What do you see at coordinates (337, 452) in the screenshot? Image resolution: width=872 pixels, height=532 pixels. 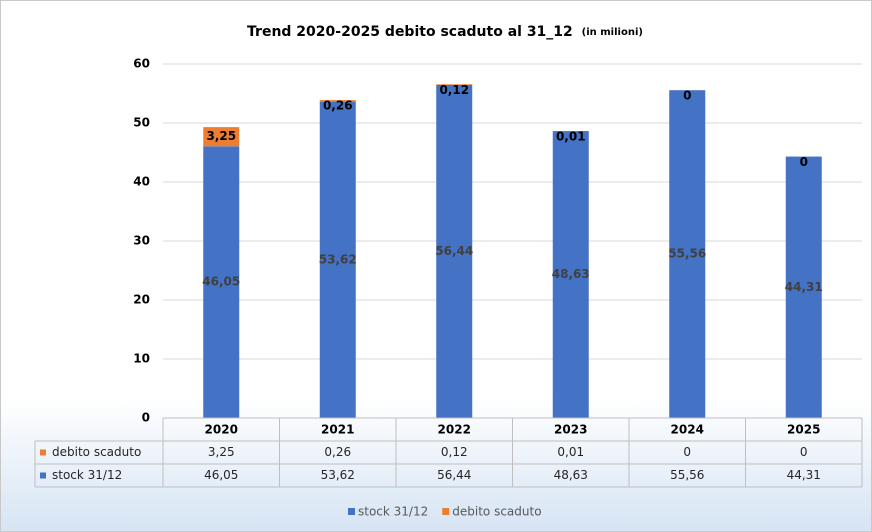 I see `table-cell: 0,26` at bounding box center [337, 452].